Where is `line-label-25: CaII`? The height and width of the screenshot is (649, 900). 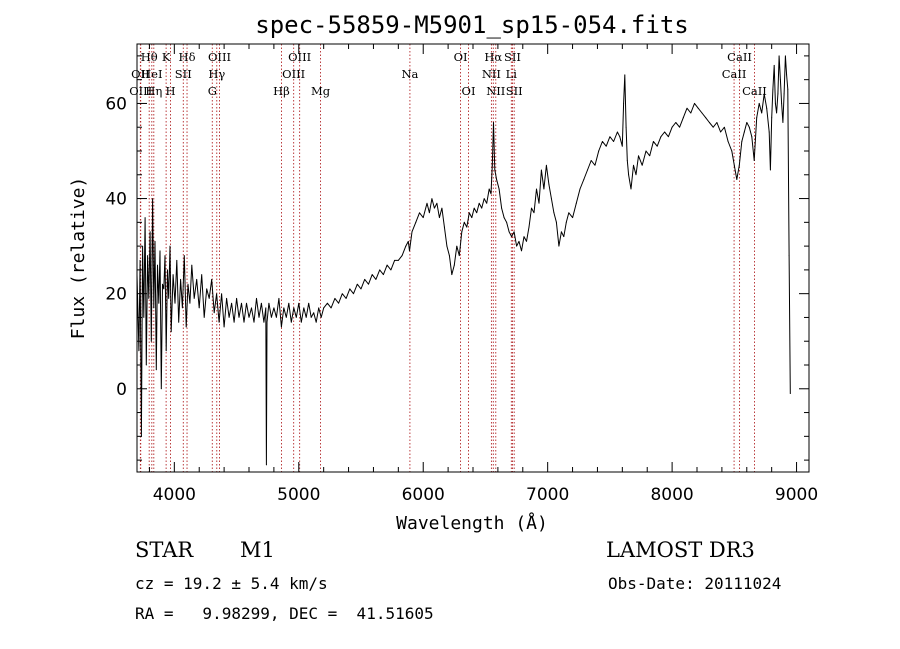 line-label-25: CaII is located at coordinates (739, 57).